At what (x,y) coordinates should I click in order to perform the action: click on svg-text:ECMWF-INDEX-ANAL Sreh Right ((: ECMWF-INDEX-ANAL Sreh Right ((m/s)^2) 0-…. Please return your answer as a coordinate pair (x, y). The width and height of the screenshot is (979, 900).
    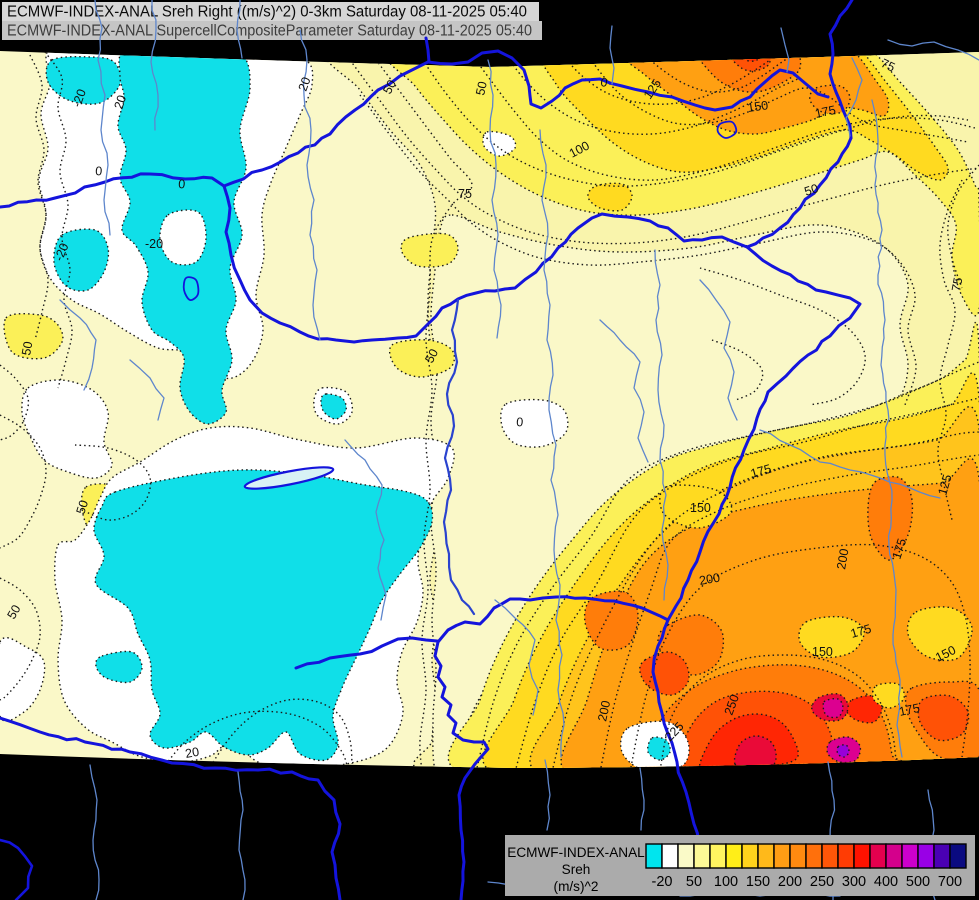
    Looking at the image, I should click on (267, 12).